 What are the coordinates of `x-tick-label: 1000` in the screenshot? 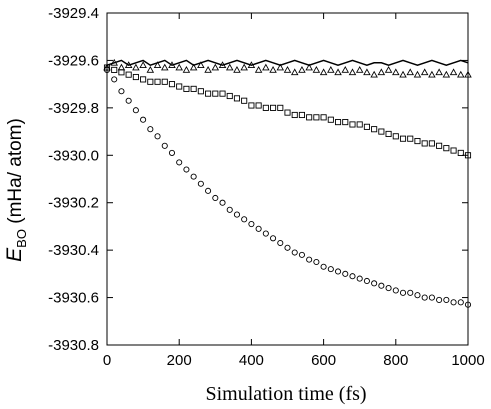 It's located at (467, 360).